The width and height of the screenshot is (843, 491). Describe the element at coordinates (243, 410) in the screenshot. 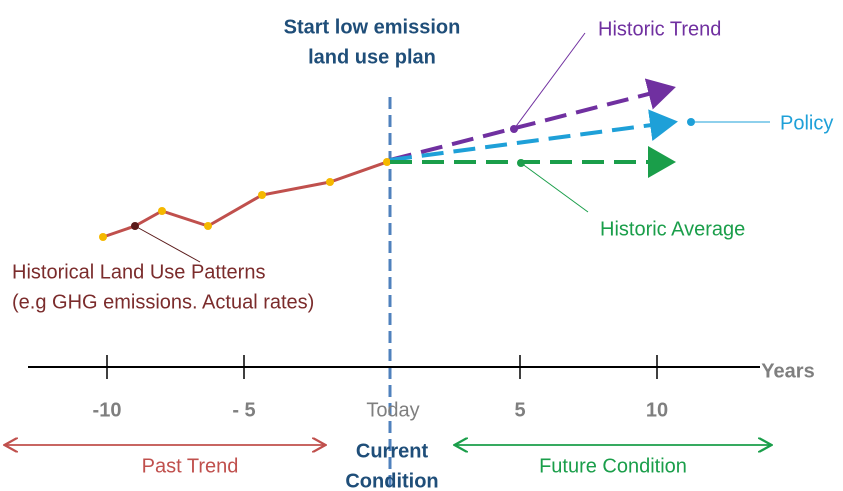

I see `tick-label: - 5` at that location.